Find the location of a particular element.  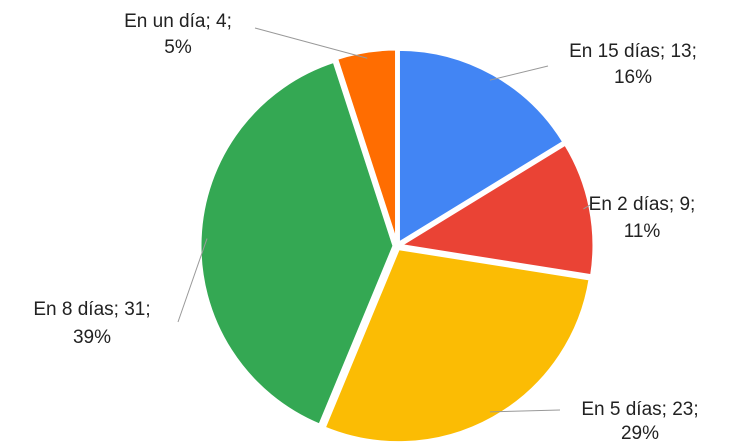

slice-label: En un día; 4; is located at coordinates (178, 21).